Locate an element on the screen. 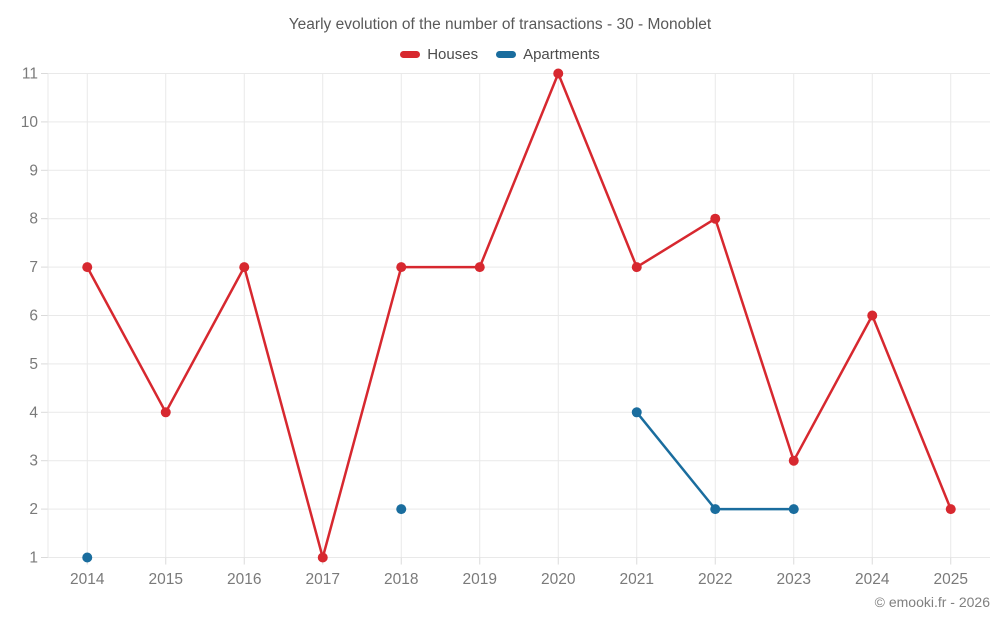 The image size is (1000, 625). apartments-point-2021 is located at coordinates (636, 412).